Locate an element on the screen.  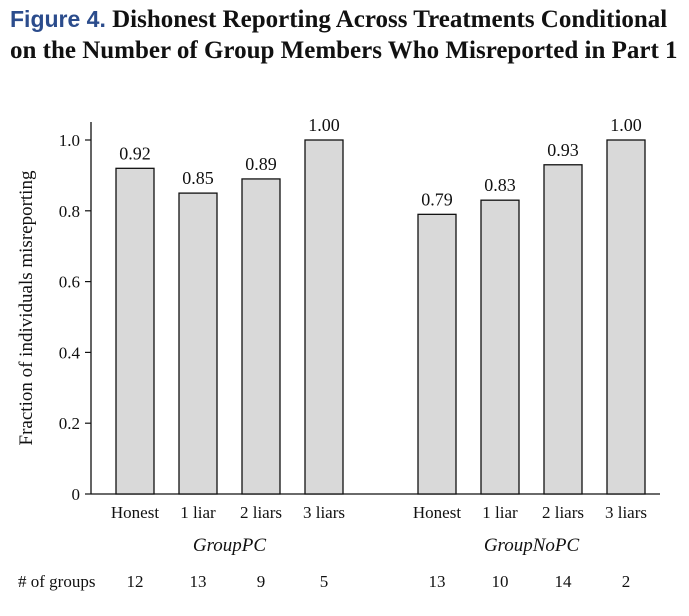
figure-label: Figure 4. is located at coordinates (58, 19).